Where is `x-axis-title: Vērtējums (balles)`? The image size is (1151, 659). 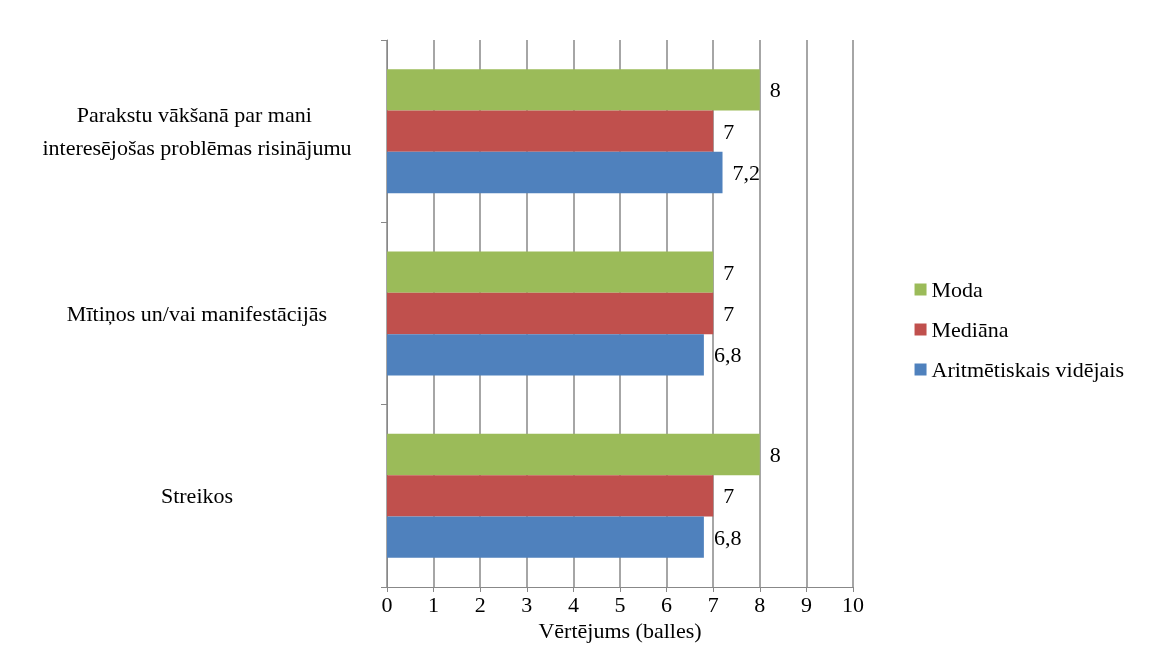
x-axis-title: Vērtējums (balles) is located at coordinates (620, 631).